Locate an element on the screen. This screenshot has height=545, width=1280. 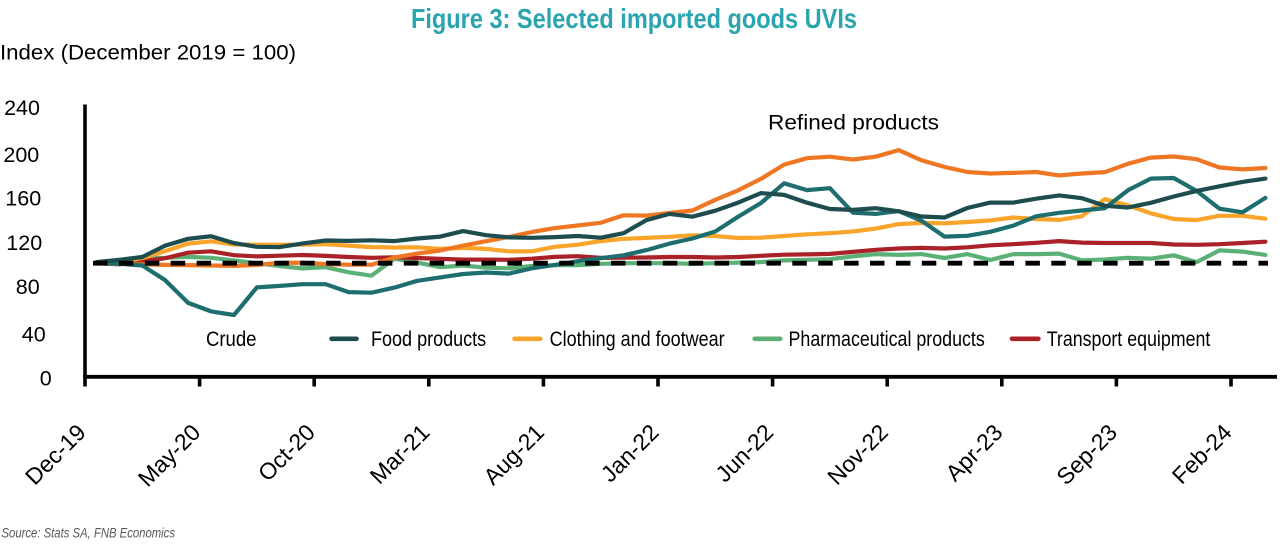
svg-text: Food products is located at coordinates (428, 339).